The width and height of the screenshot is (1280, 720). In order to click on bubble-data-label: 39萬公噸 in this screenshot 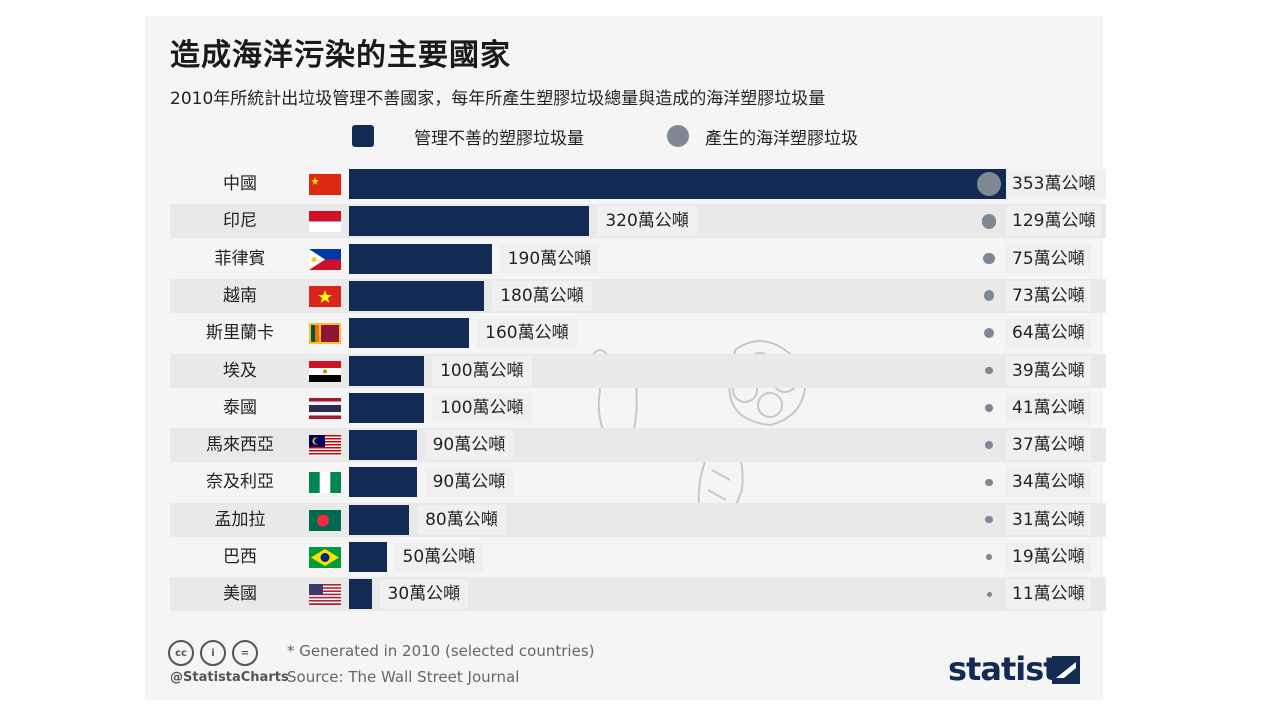, I will do `click(1048, 370)`.